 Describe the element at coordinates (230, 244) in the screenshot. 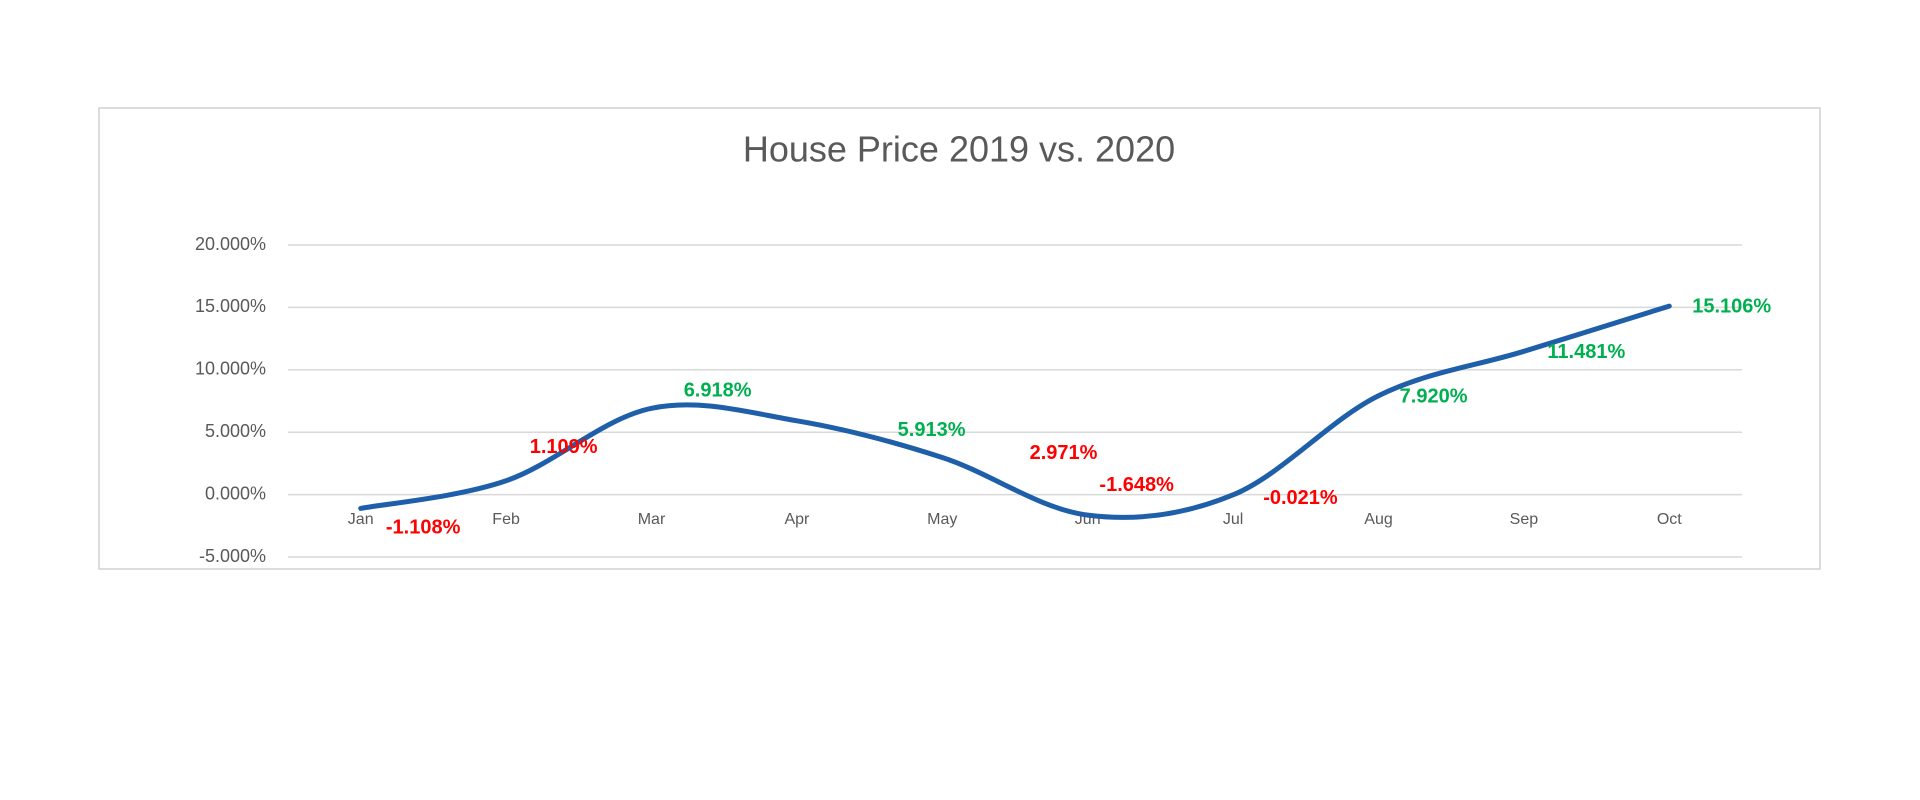

I see `y-tick-label: 20.000%` at that location.